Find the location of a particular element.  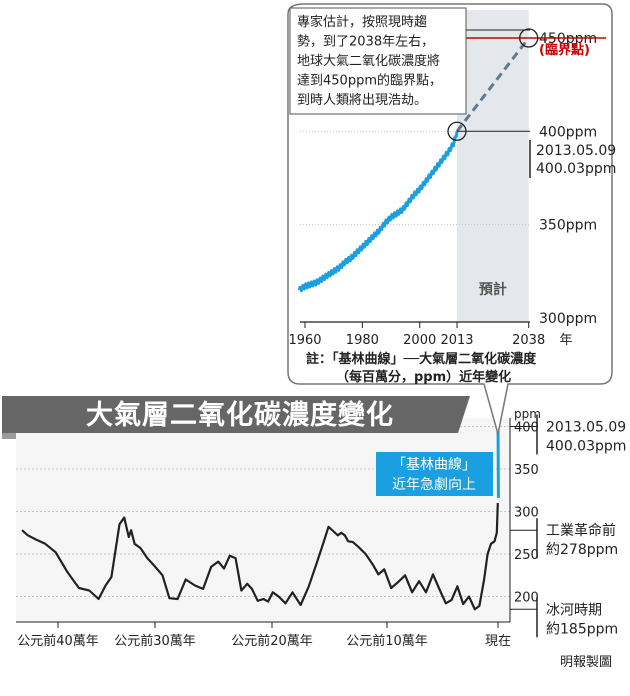

inset-y-tick-label: 300ppm is located at coordinates (568, 319).